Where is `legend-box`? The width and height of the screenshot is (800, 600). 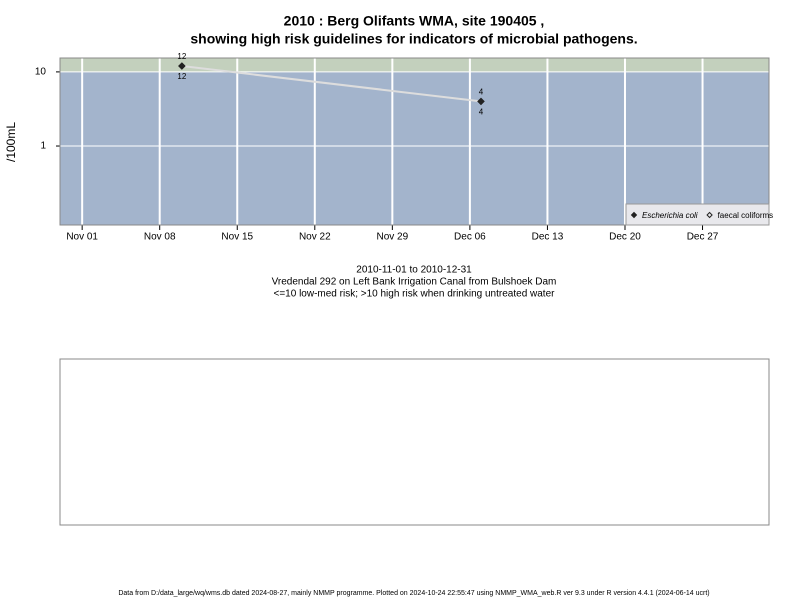
legend-box is located at coordinates (697, 214).